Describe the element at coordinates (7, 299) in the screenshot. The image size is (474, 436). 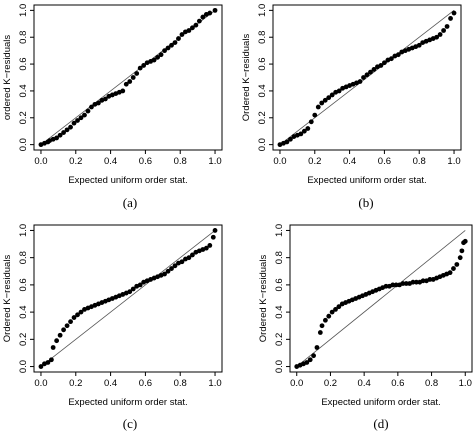
I see `y-axis-label: Ordered K−residuals` at that location.